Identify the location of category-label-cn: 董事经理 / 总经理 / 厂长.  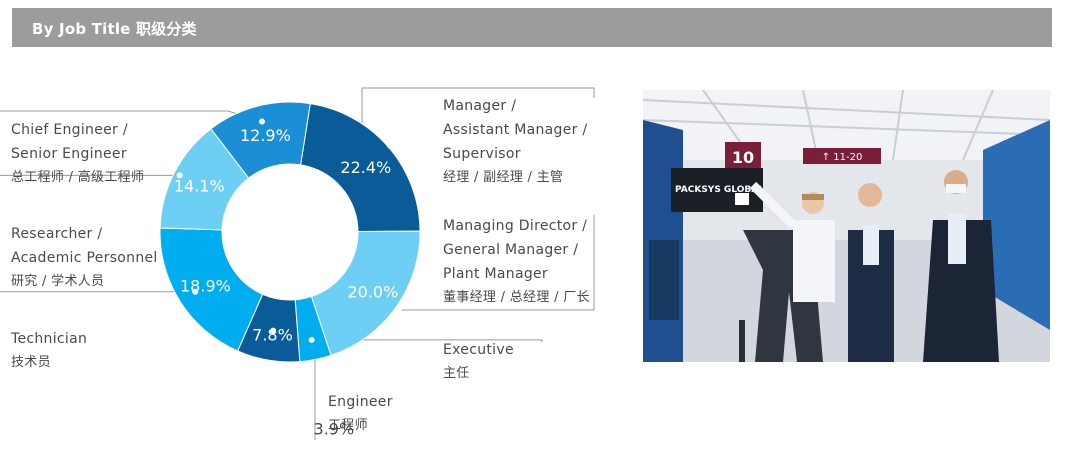
(516, 297).